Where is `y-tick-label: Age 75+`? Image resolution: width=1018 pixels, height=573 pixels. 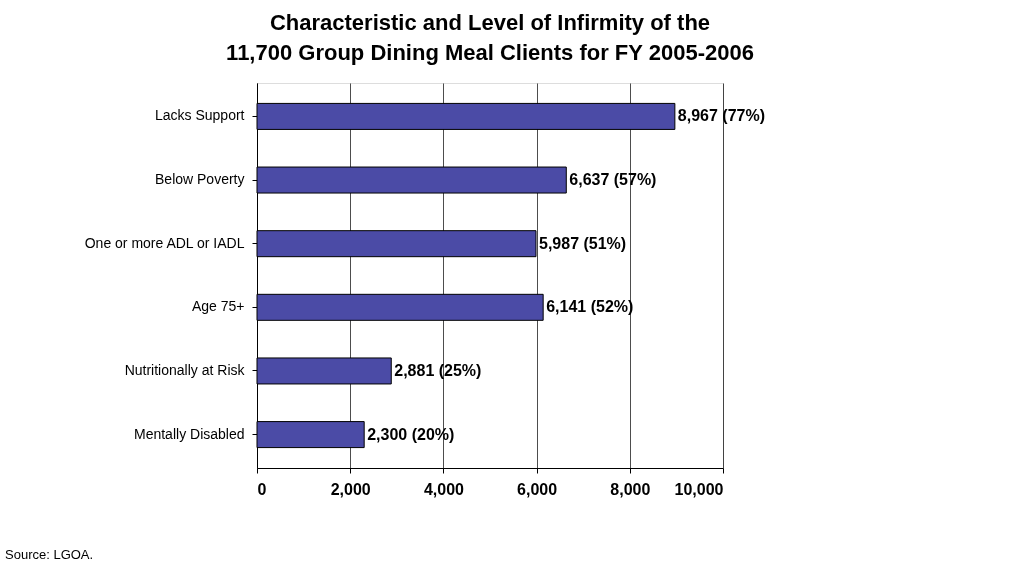 y-tick-label: Age 75+ is located at coordinates (218, 306).